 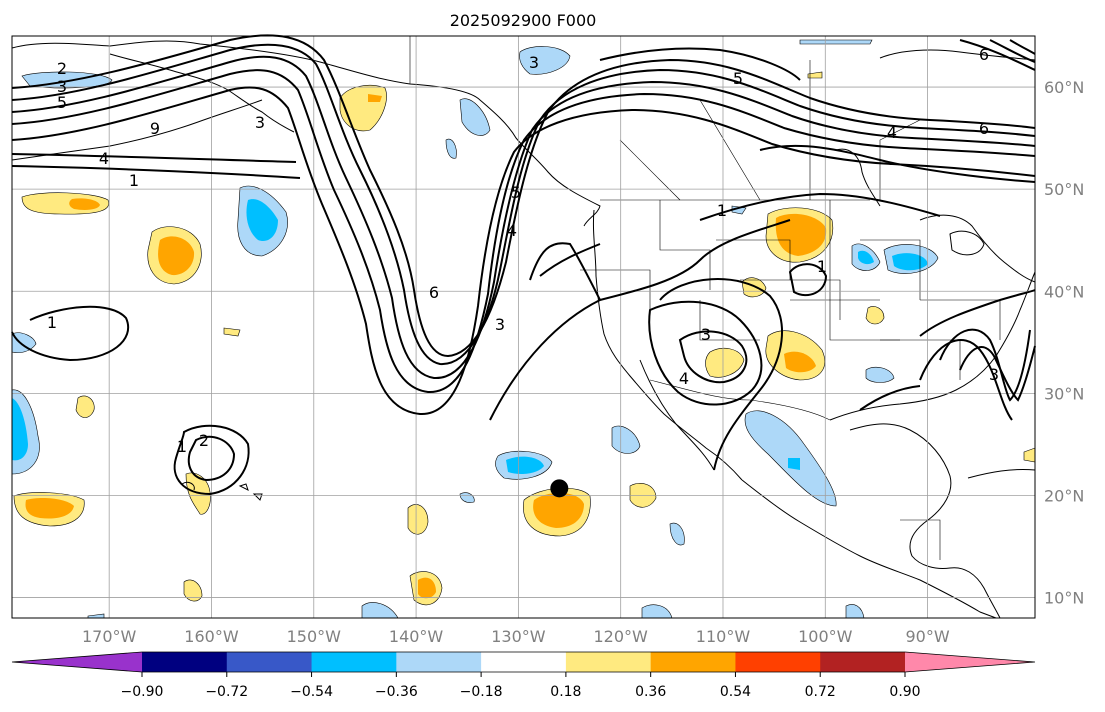 I want to click on longitude-label: 100°W, so click(x=825, y=636).